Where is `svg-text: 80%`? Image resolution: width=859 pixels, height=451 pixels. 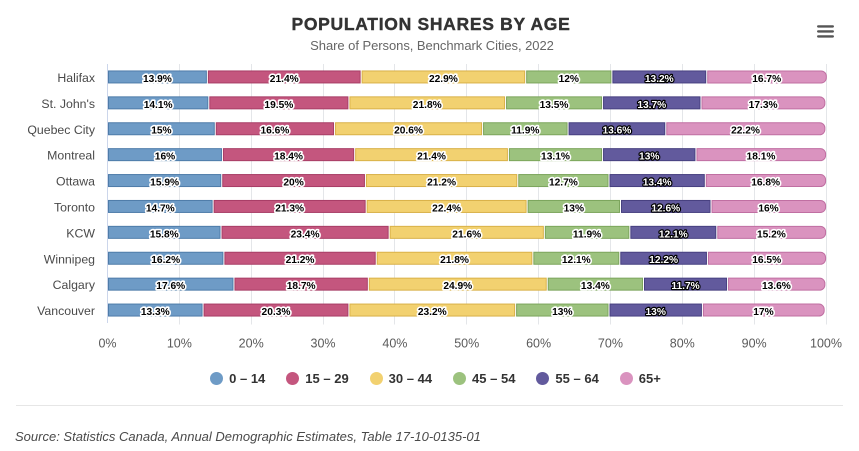 svg-text: 80% is located at coordinates (682, 344).